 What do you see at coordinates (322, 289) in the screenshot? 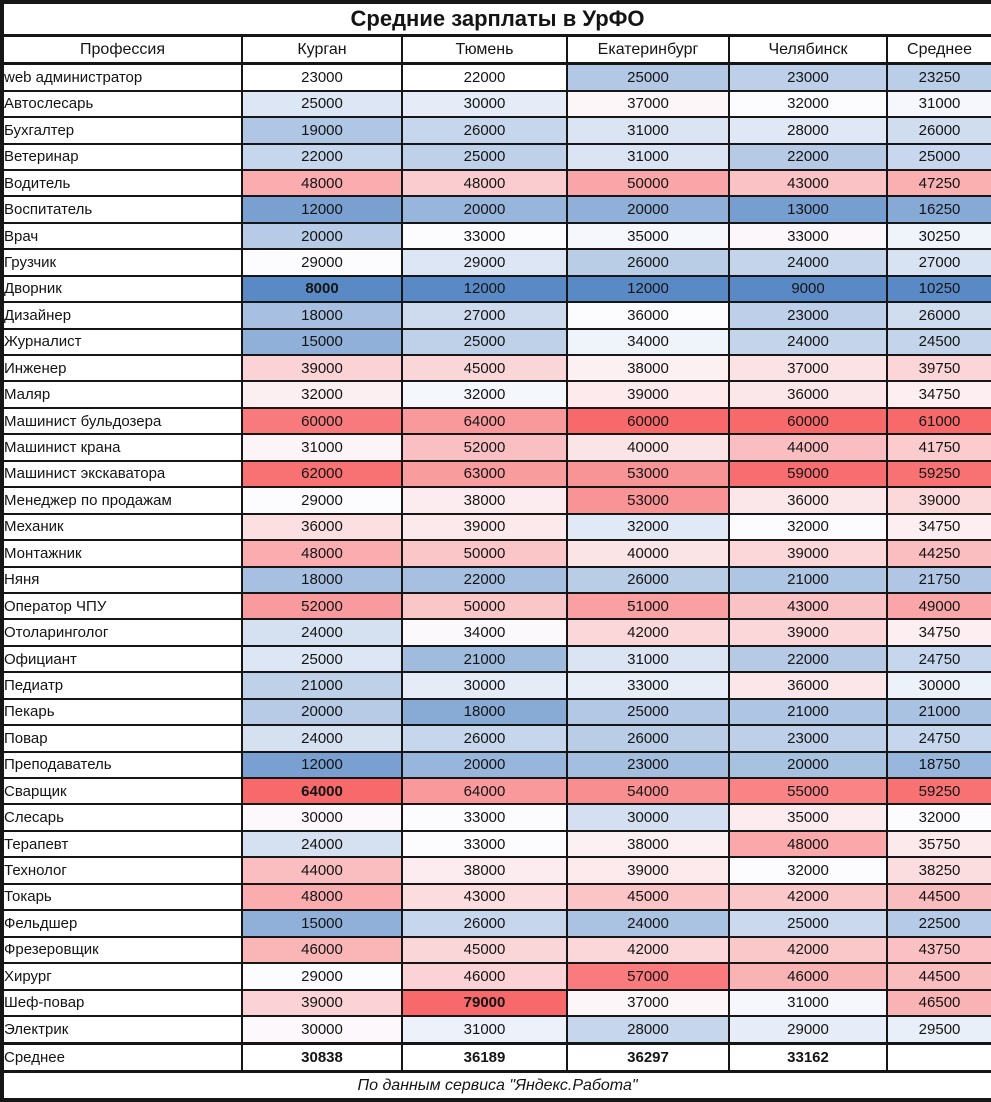
I see `salary-value-cell: 8000` at bounding box center [322, 289].